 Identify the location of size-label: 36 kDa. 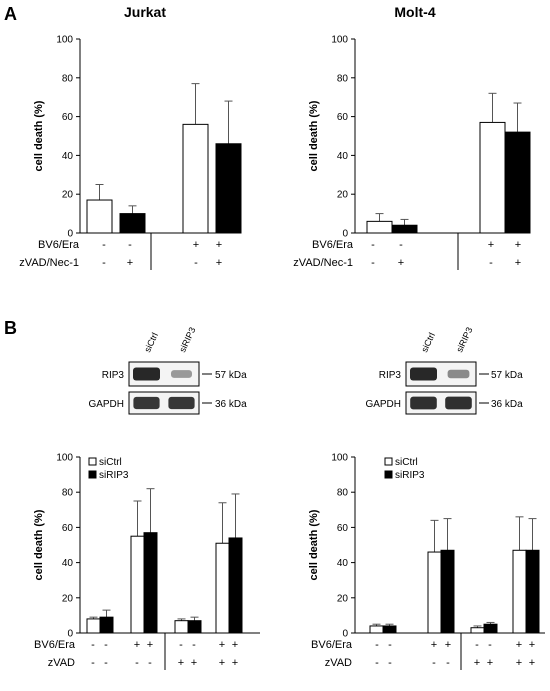
(507, 404).